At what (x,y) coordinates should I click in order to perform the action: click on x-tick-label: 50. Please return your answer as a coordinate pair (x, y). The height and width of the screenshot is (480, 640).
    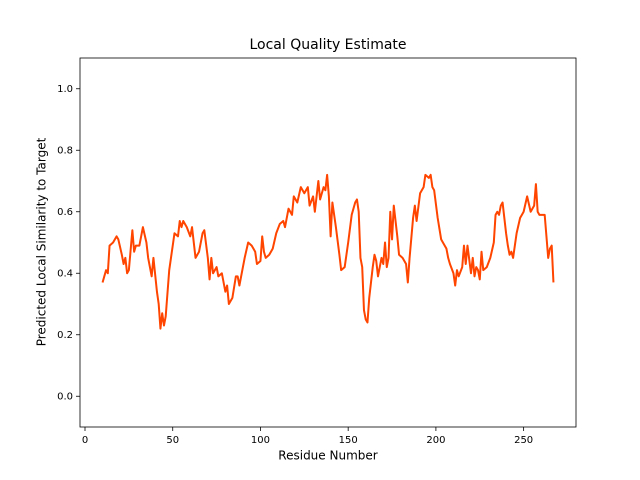
    Looking at the image, I should click on (172, 440).